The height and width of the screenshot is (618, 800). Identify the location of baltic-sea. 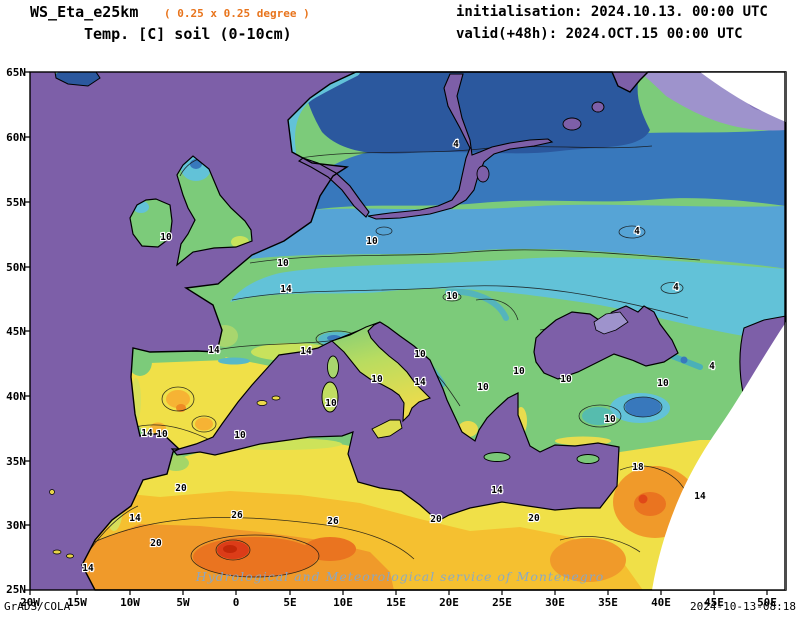
(460, 146).